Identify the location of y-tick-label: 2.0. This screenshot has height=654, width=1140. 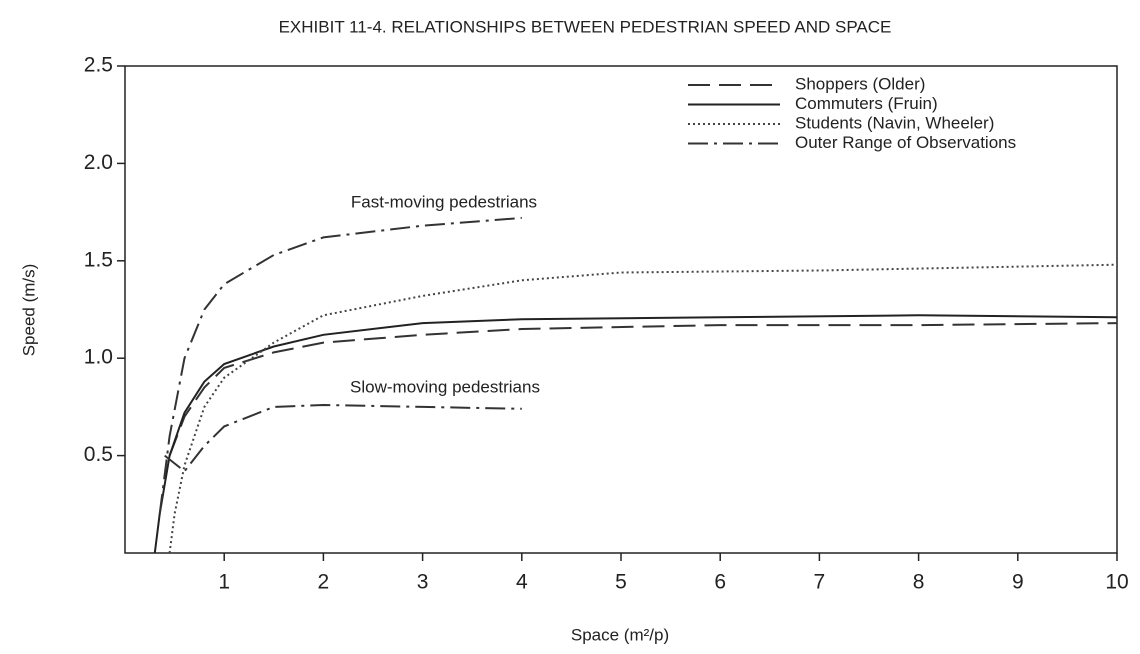
(98, 162).